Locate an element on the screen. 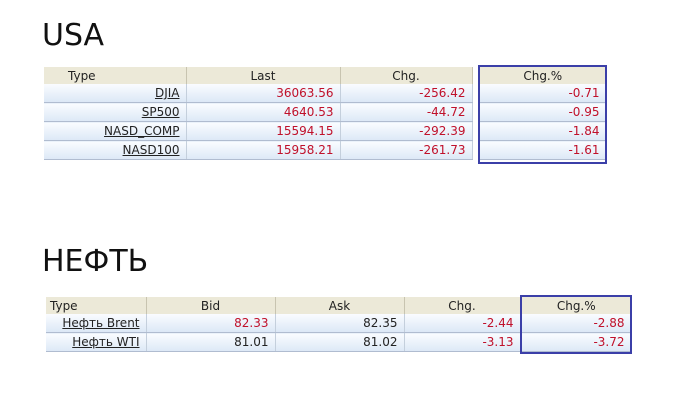 The height and width of the screenshot is (410, 686). type-cell: NASD_COMP is located at coordinates (115, 131).